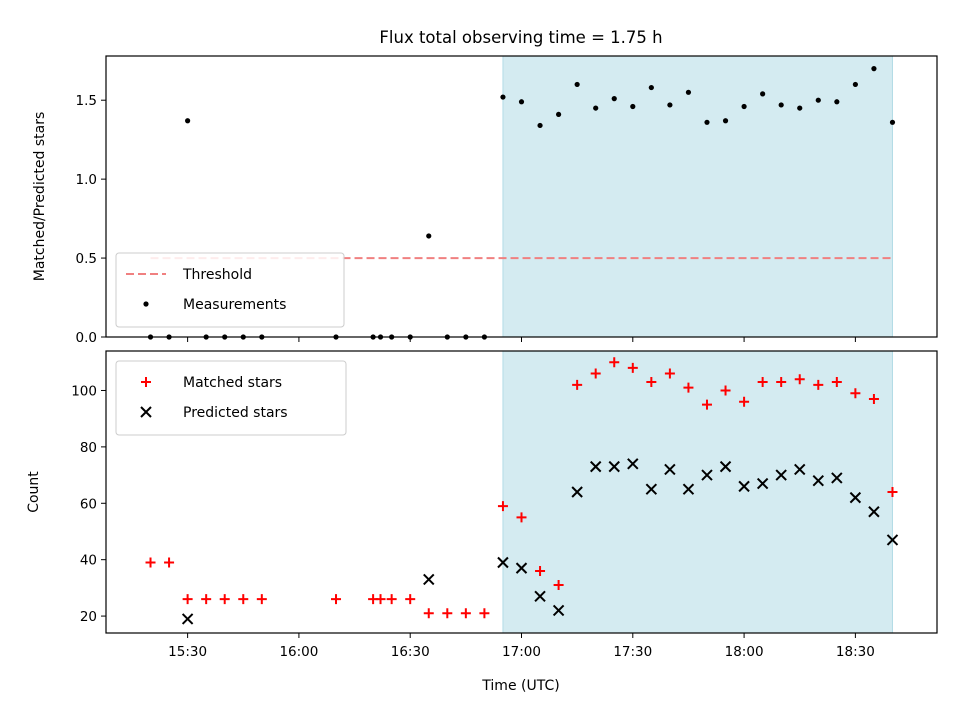 Image resolution: width=960 pixels, height=720 pixels. I want to click on count-y-tick-label-0: 20, so click(88, 617).